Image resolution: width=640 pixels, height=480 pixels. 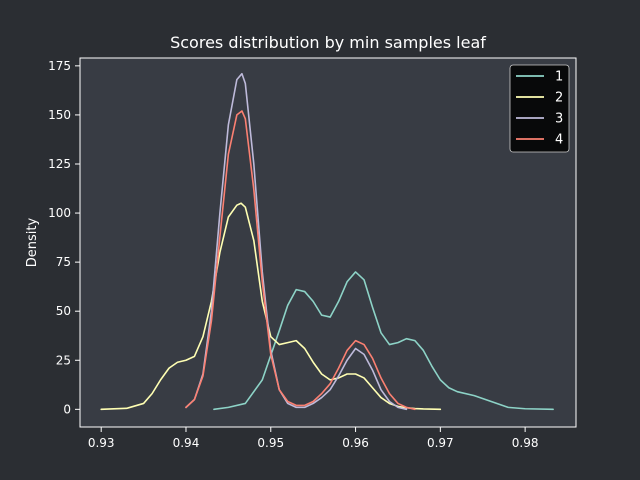 I want to click on y-tick-label: 150, so click(x=59, y=115).